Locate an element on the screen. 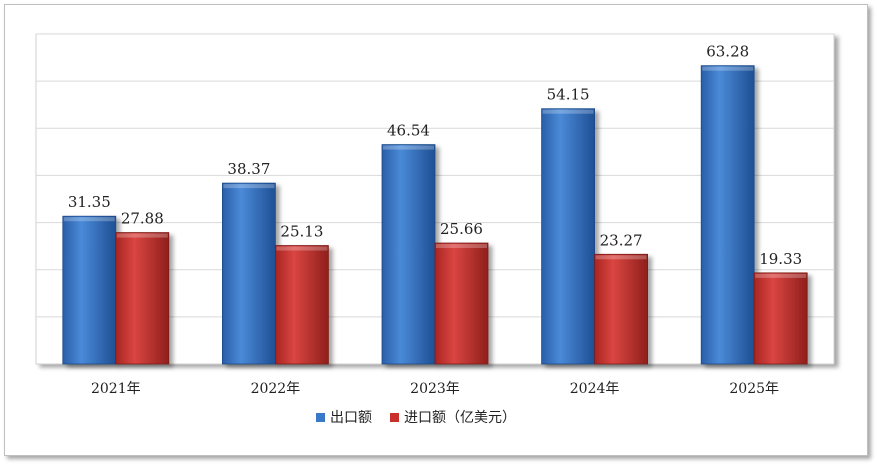  data-label: 31.35 is located at coordinates (89, 202).